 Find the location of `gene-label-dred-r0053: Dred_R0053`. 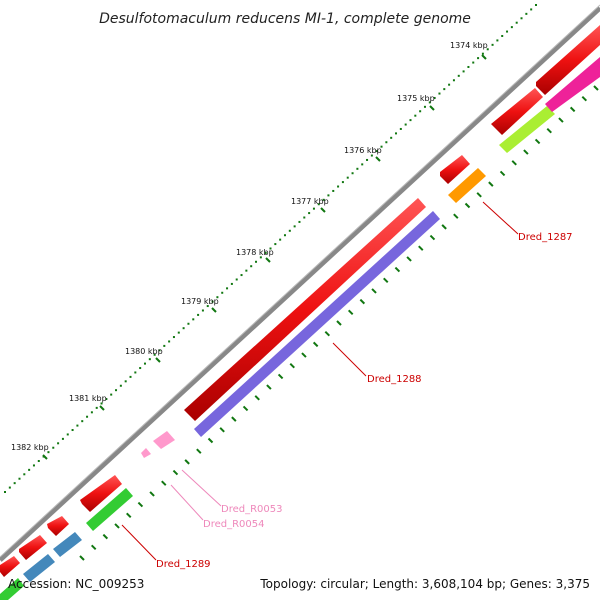

gene-label-dred-r0053: Dred_R0053 is located at coordinates (252, 509).